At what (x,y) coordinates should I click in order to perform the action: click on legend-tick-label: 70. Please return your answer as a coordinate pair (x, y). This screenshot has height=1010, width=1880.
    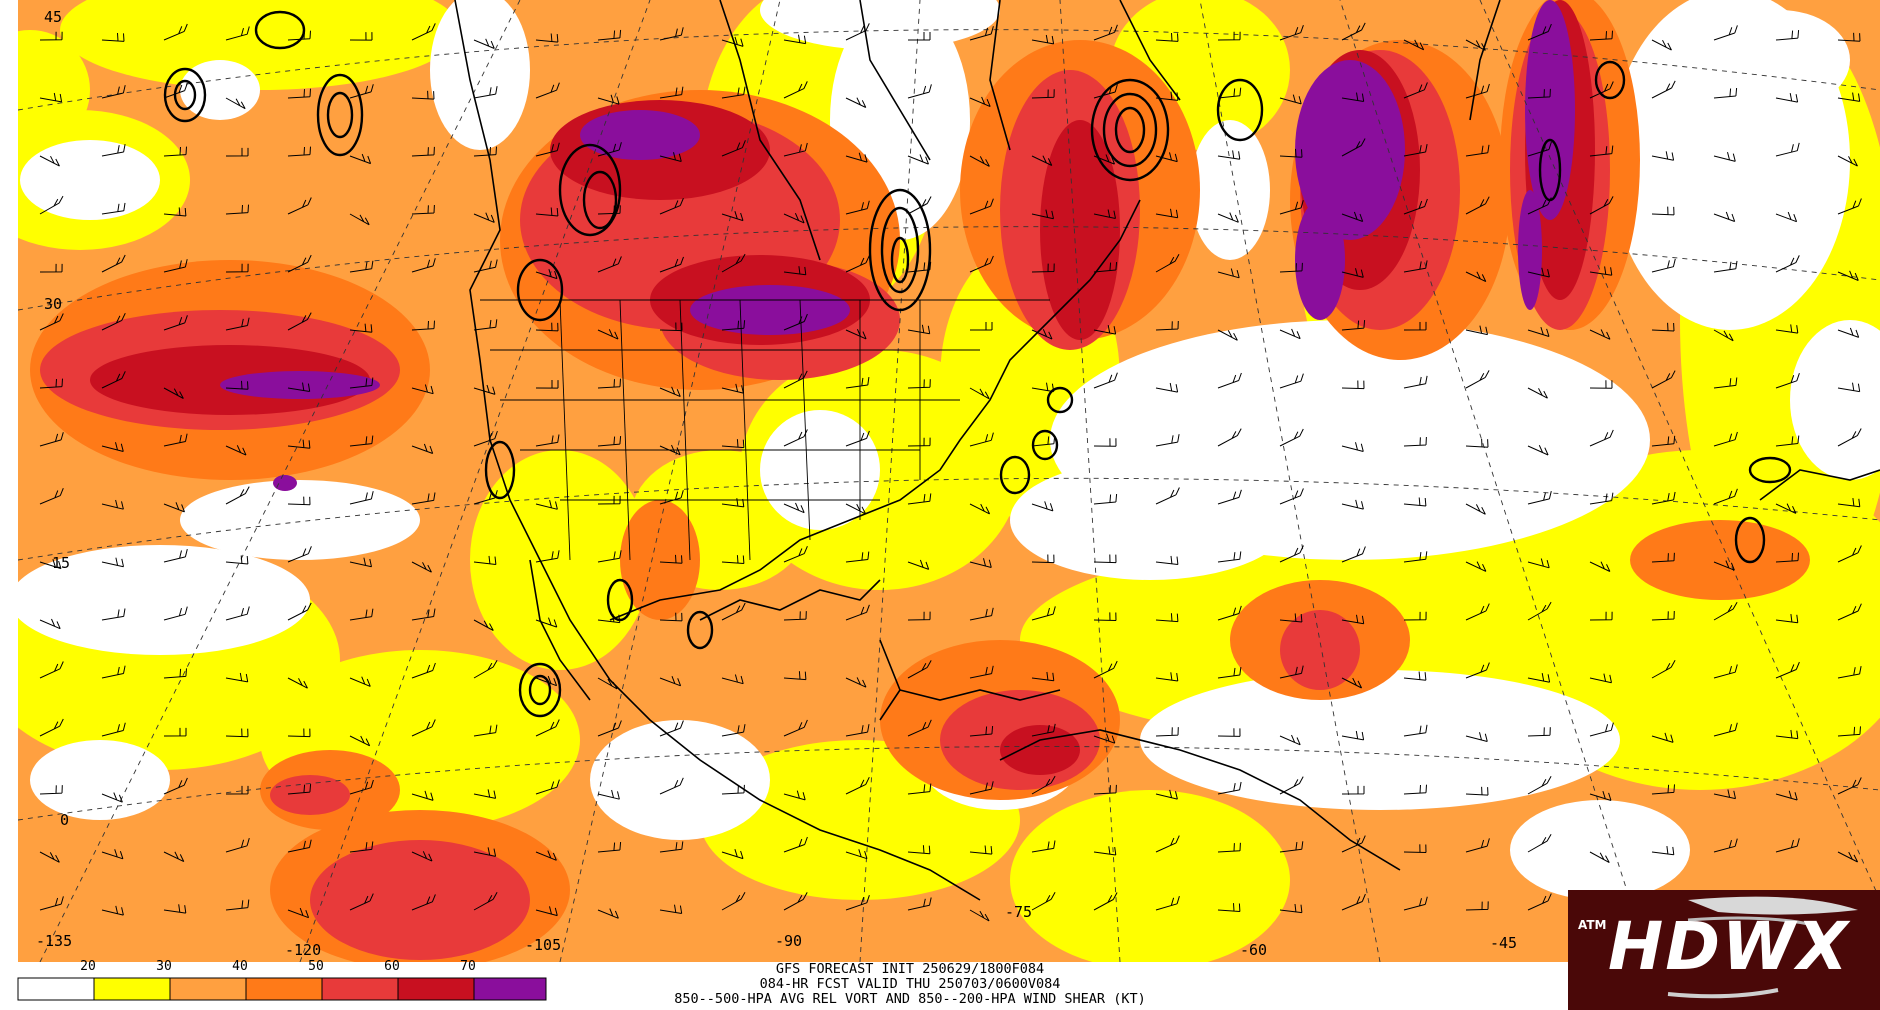
    Looking at the image, I should click on (468, 966).